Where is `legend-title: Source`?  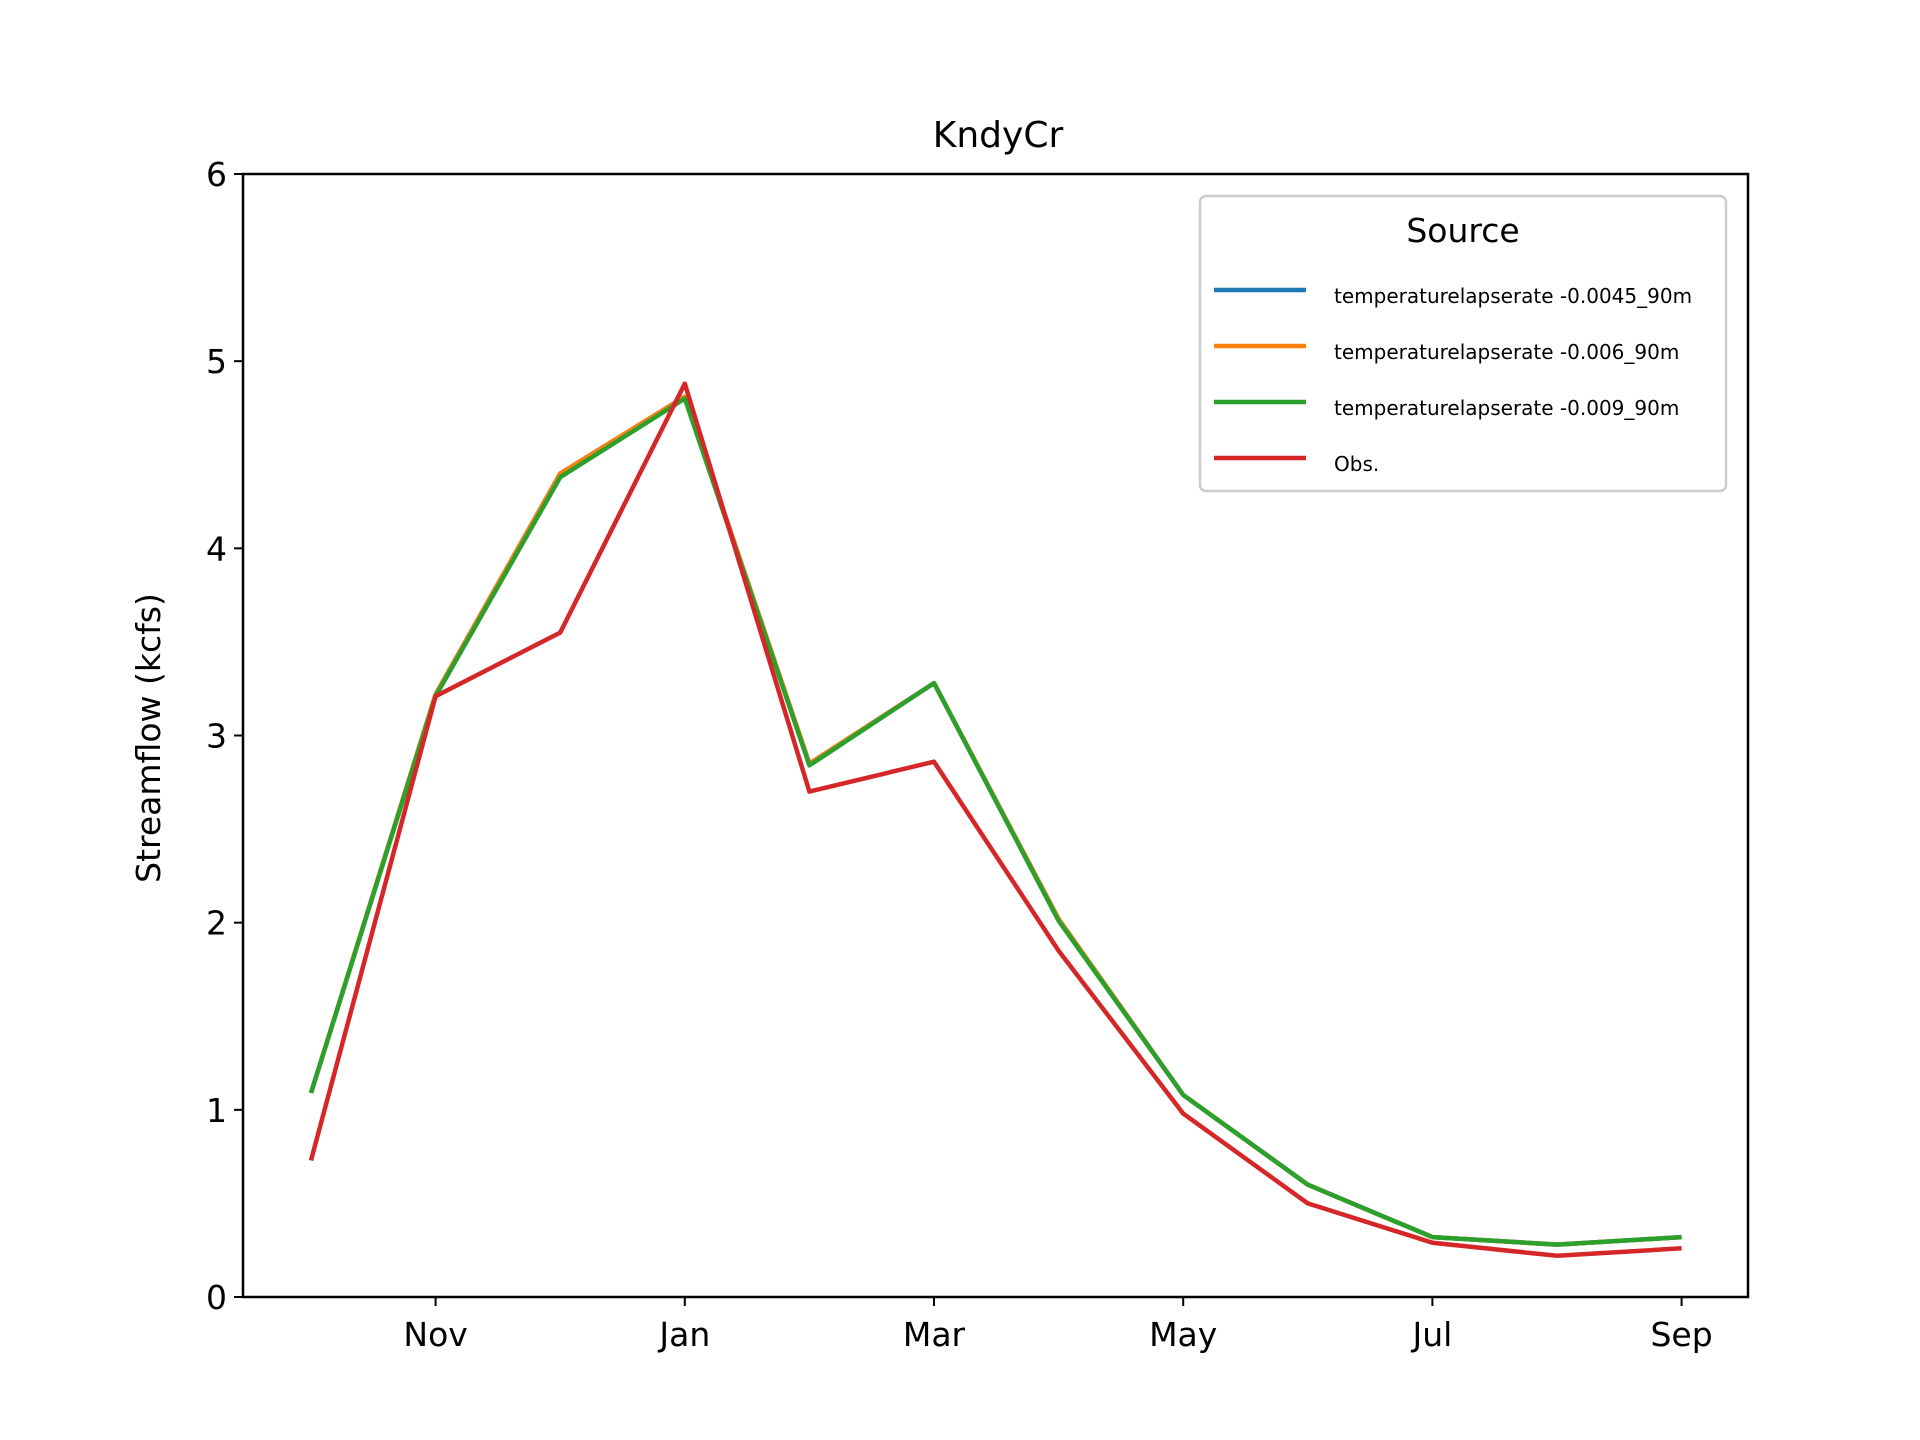
legend-title: Source is located at coordinates (1462, 230).